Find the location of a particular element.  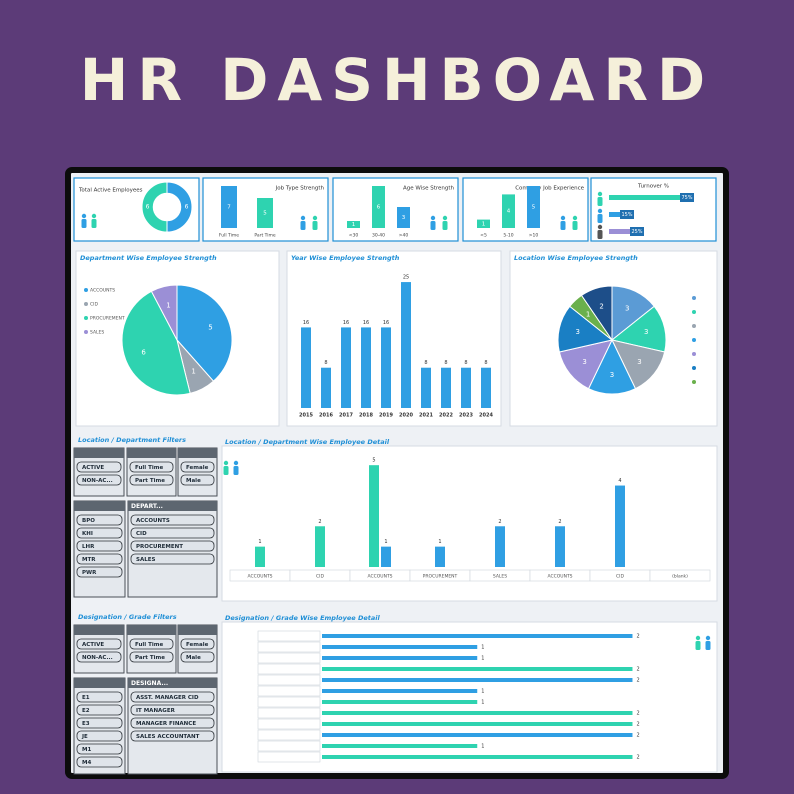

kpi-bar-label: 7 is located at coordinates (229, 208).